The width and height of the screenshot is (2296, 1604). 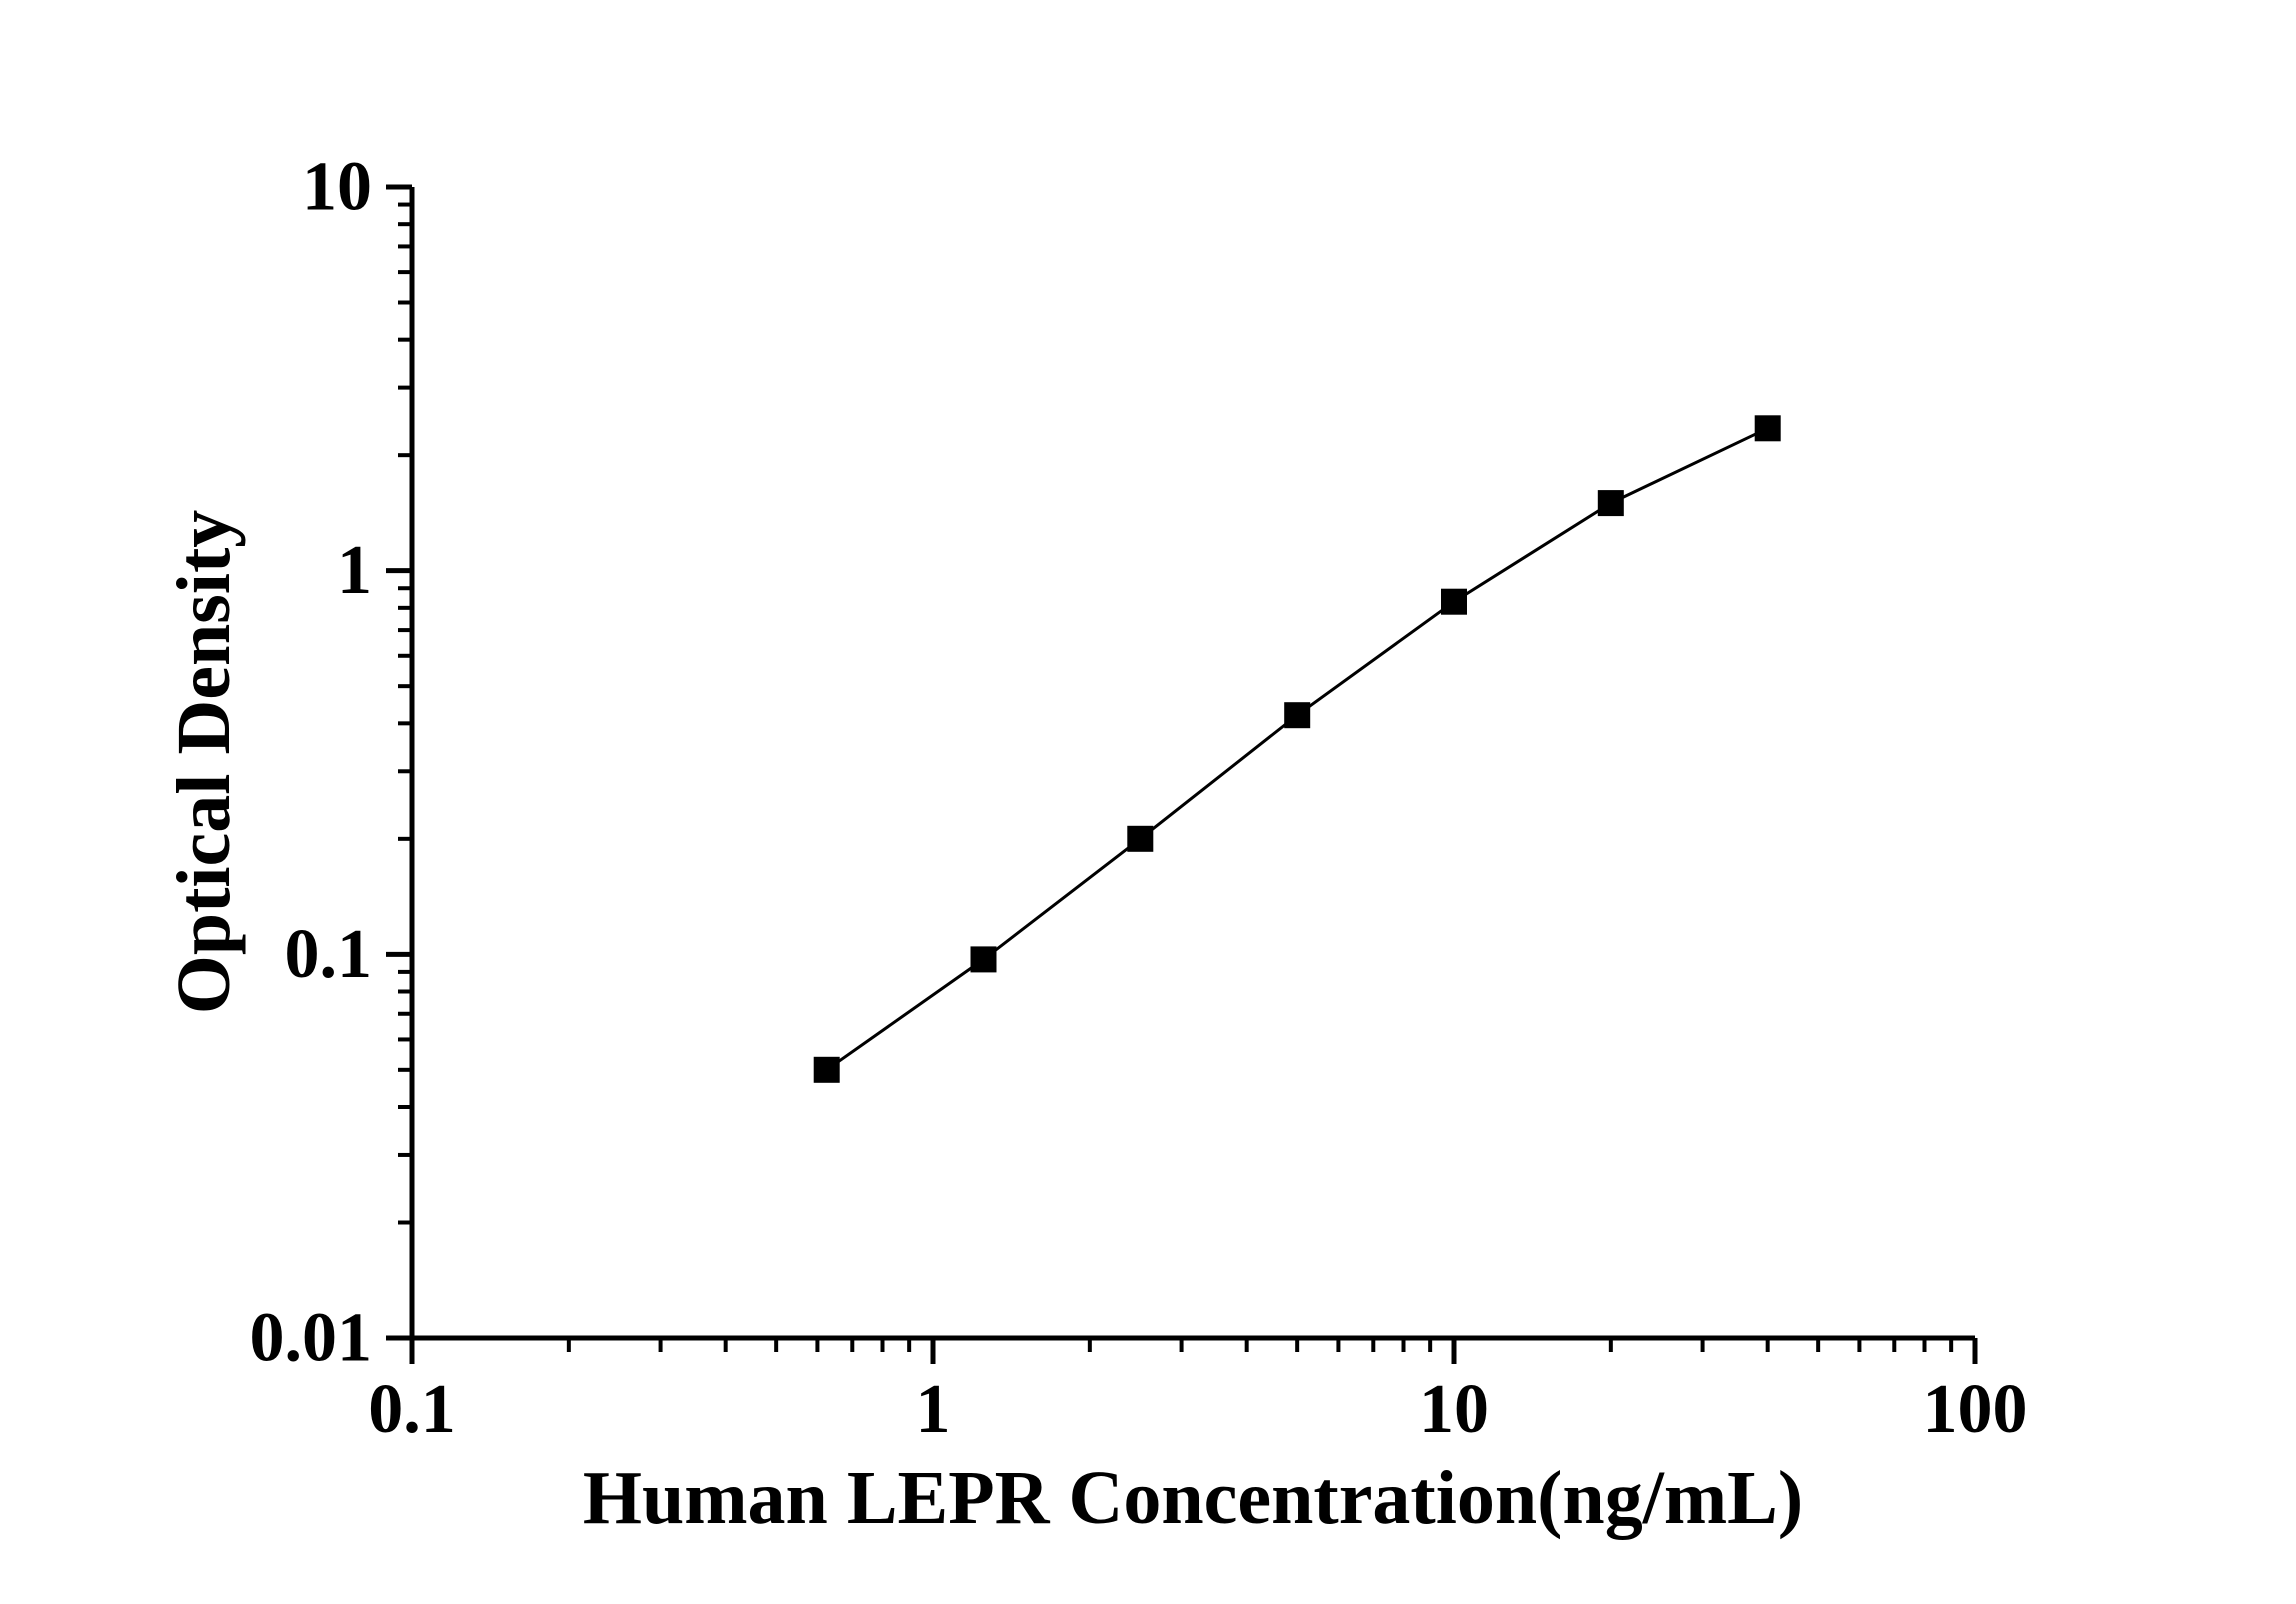 I want to click on y-tick-label: 0.01, so click(x=311, y=1337).